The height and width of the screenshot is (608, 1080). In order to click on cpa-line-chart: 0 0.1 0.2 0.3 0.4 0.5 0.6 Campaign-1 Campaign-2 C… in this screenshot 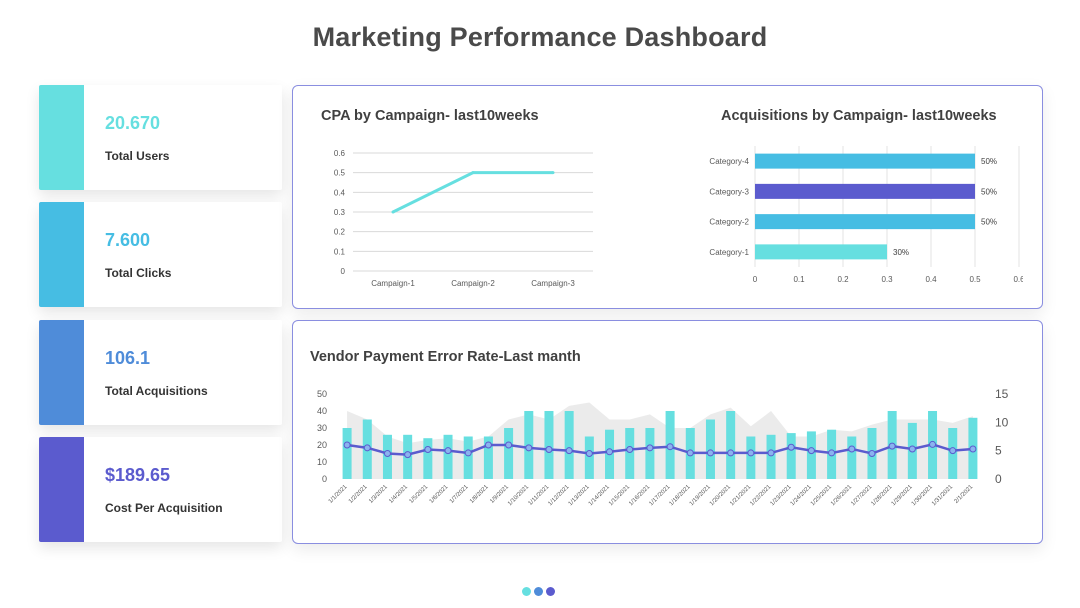, I will do `click(463, 218)`.